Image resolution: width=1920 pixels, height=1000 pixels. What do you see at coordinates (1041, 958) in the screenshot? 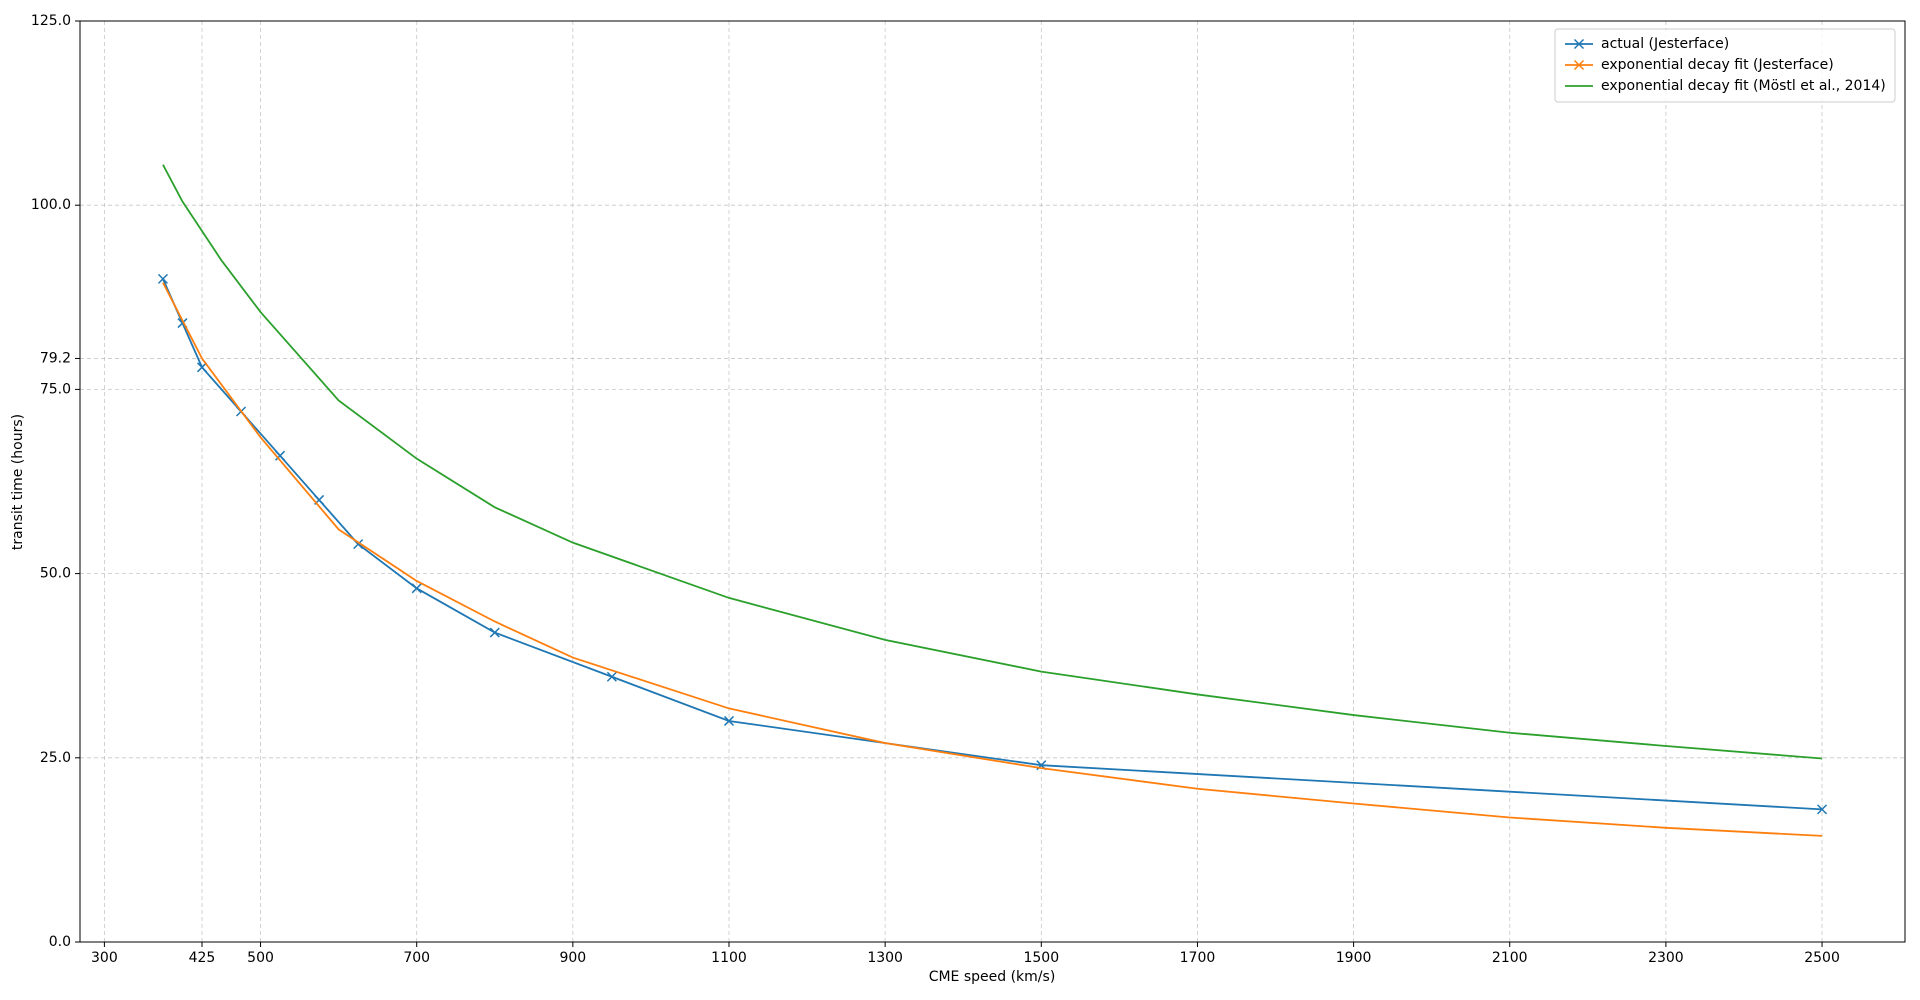
I see `x-tick-label: 1500` at bounding box center [1041, 958].